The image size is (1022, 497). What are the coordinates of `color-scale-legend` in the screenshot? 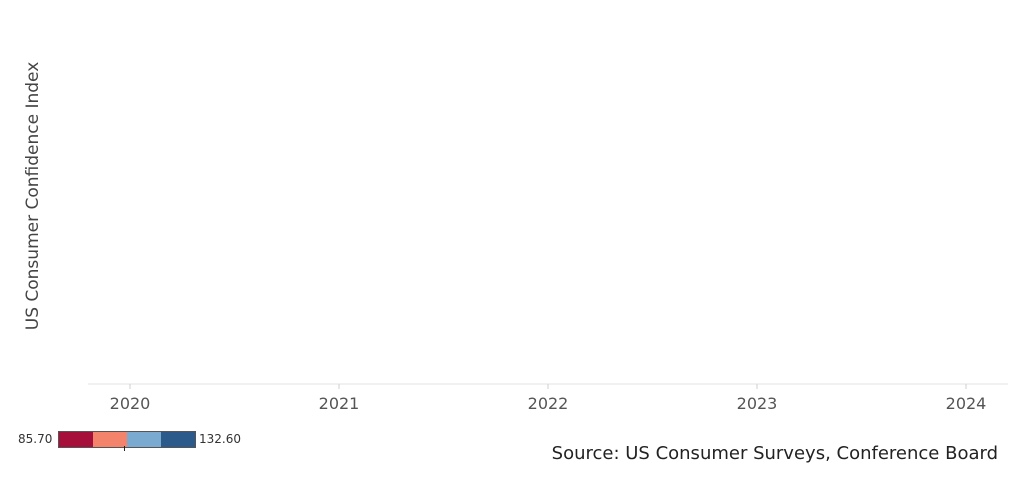 It's located at (127, 439).